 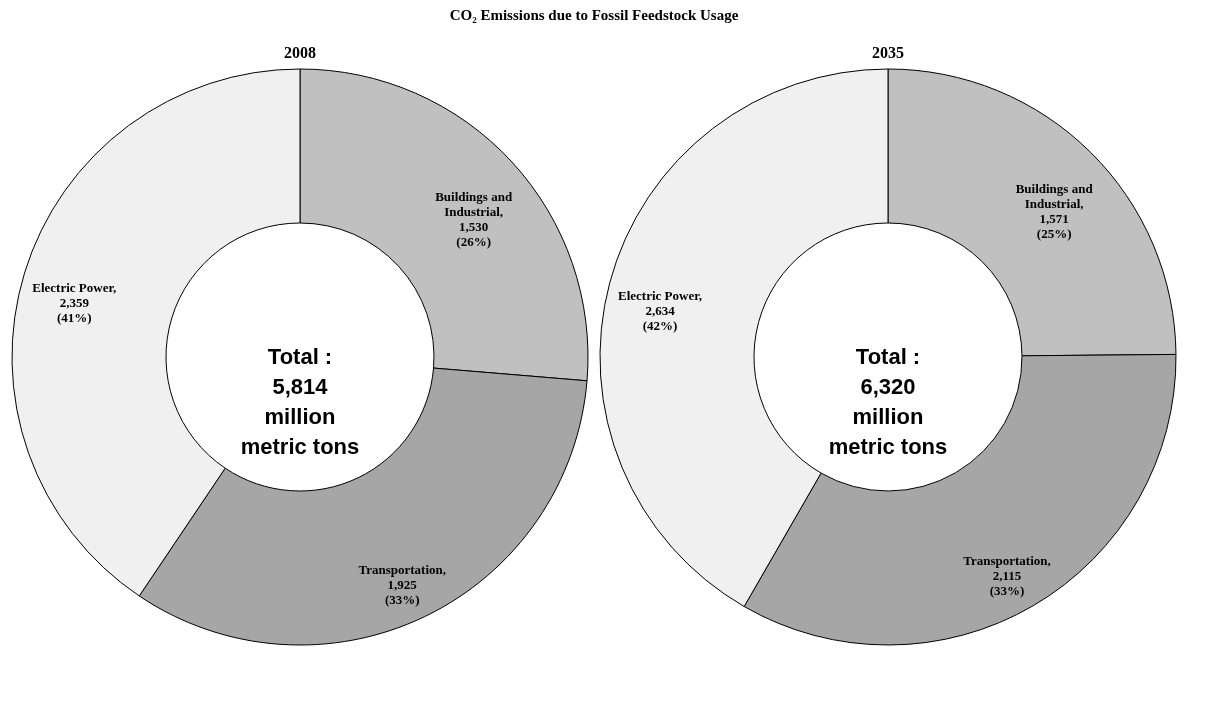 What do you see at coordinates (594, 15) in the screenshot?
I see `chart-title: CO₂ Emissions due to Fossil Feedstock Usage` at bounding box center [594, 15].